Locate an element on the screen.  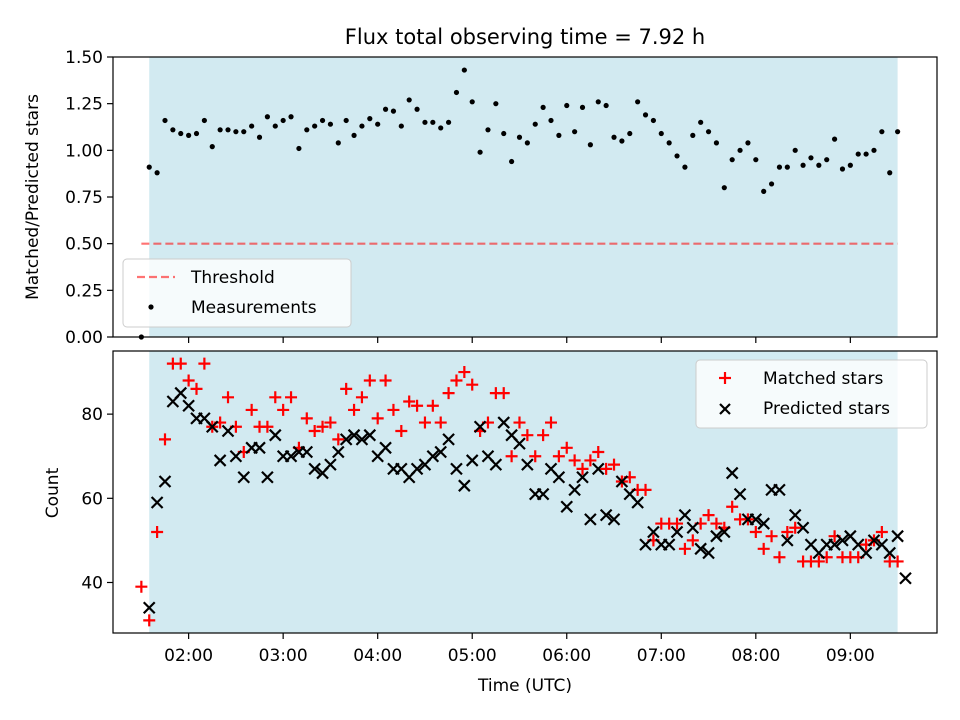
count-legend-box is located at coordinates (811, 394).